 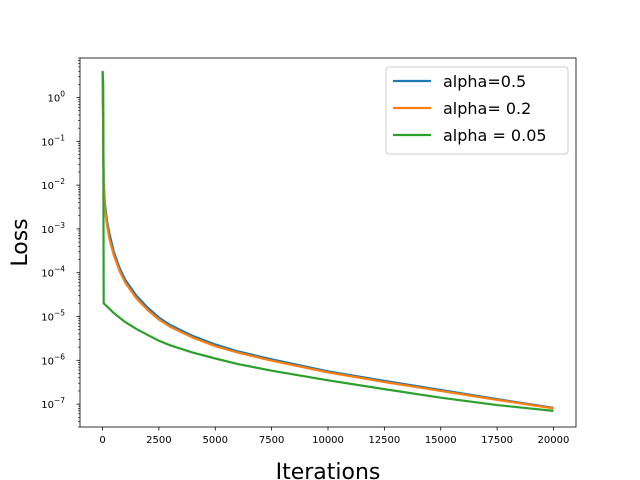 I want to click on legend-label: alpha=0.5, so click(x=484, y=81).